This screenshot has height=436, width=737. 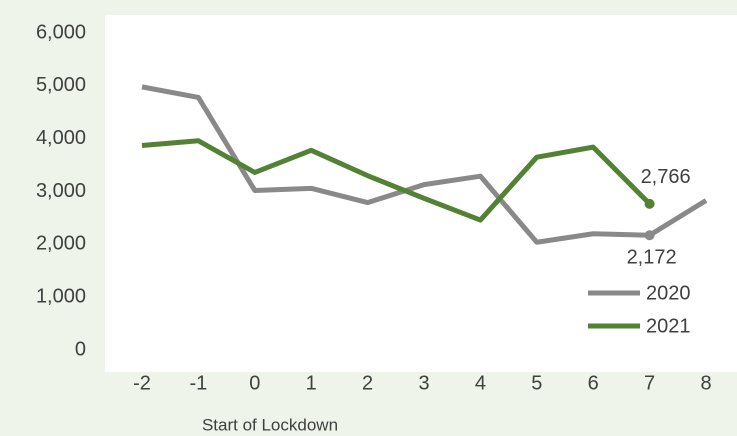 What do you see at coordinates (593, 383) in the screenshot?
I see `x-tick-label: 6` at bounding box center [593, 383].